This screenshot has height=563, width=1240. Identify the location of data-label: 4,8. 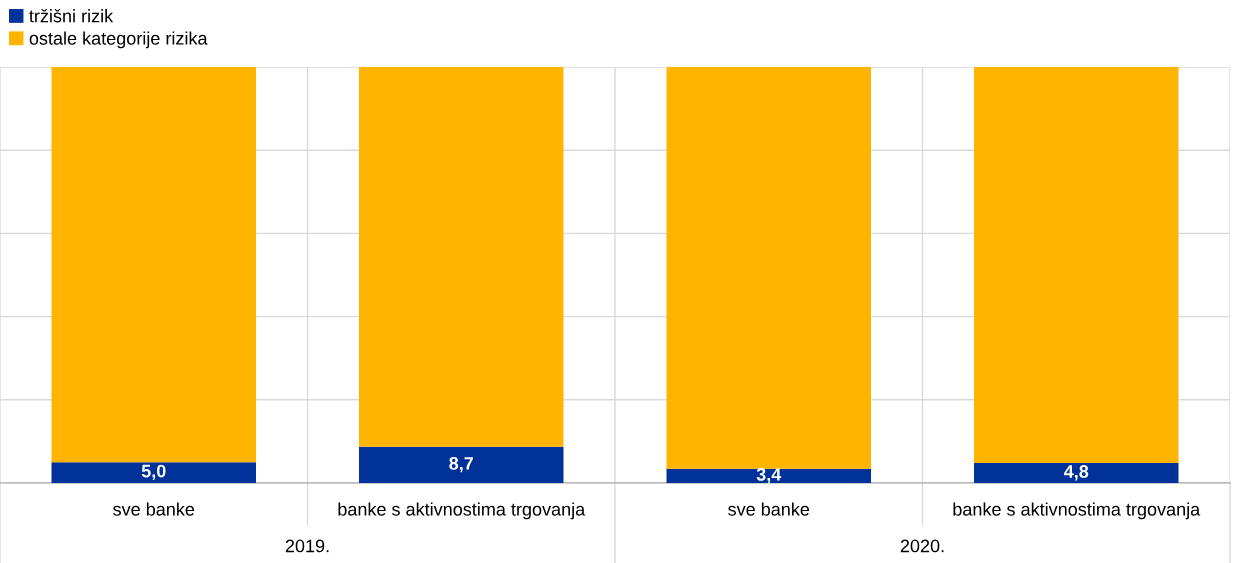
(1076, 473).